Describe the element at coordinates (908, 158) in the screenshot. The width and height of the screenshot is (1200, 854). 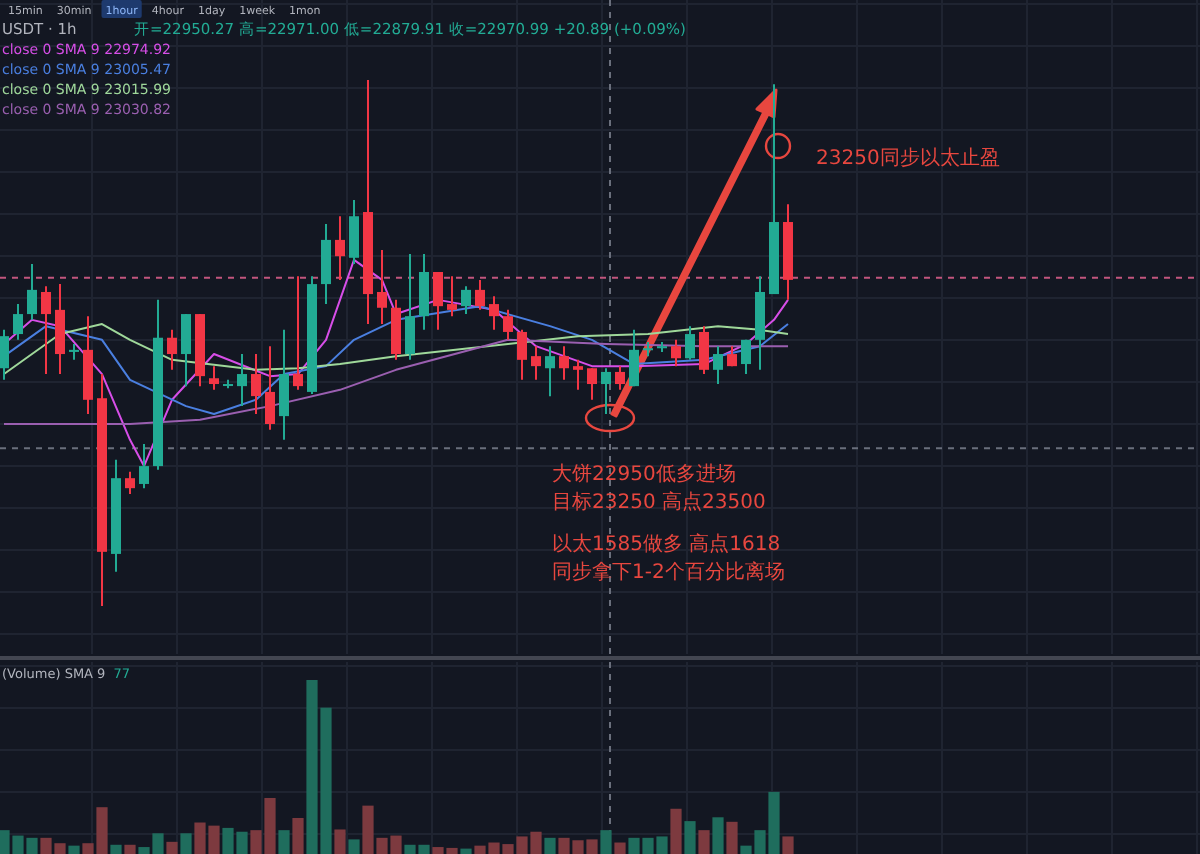
I see `text: 23250同步以太止盈` at that location.